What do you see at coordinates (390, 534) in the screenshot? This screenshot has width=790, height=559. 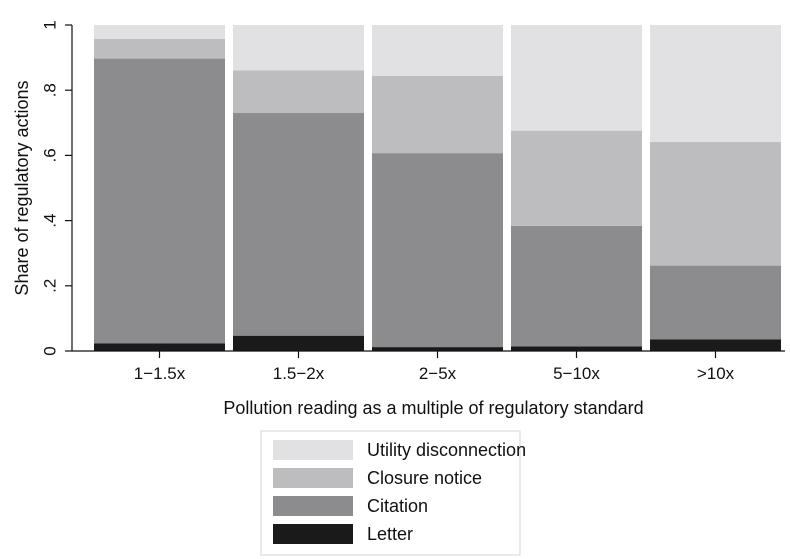 I see `legend-label-letter: Letter` at bounding box center [390, 534].